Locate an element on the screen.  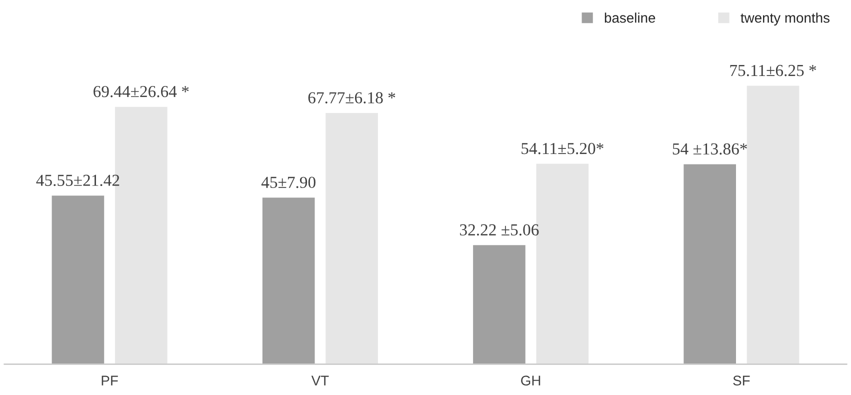
data-label: 45.55±21.42 is located at coordinates (78, 180).